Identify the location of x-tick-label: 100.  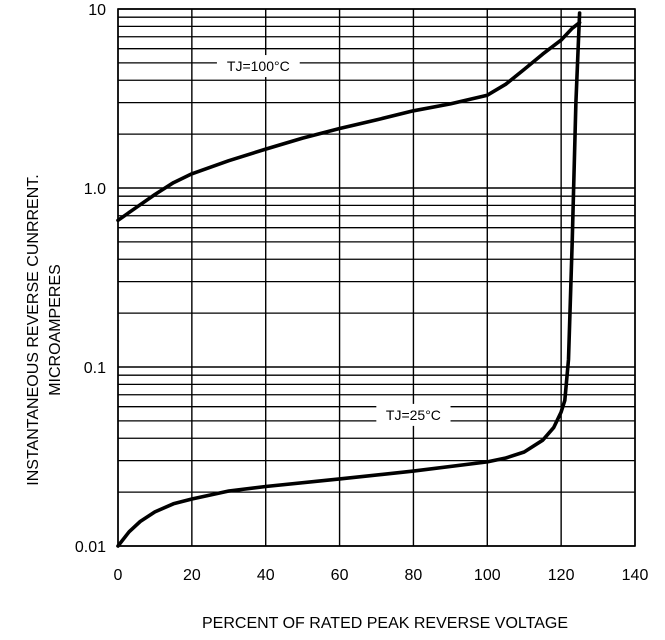
(487, 575).